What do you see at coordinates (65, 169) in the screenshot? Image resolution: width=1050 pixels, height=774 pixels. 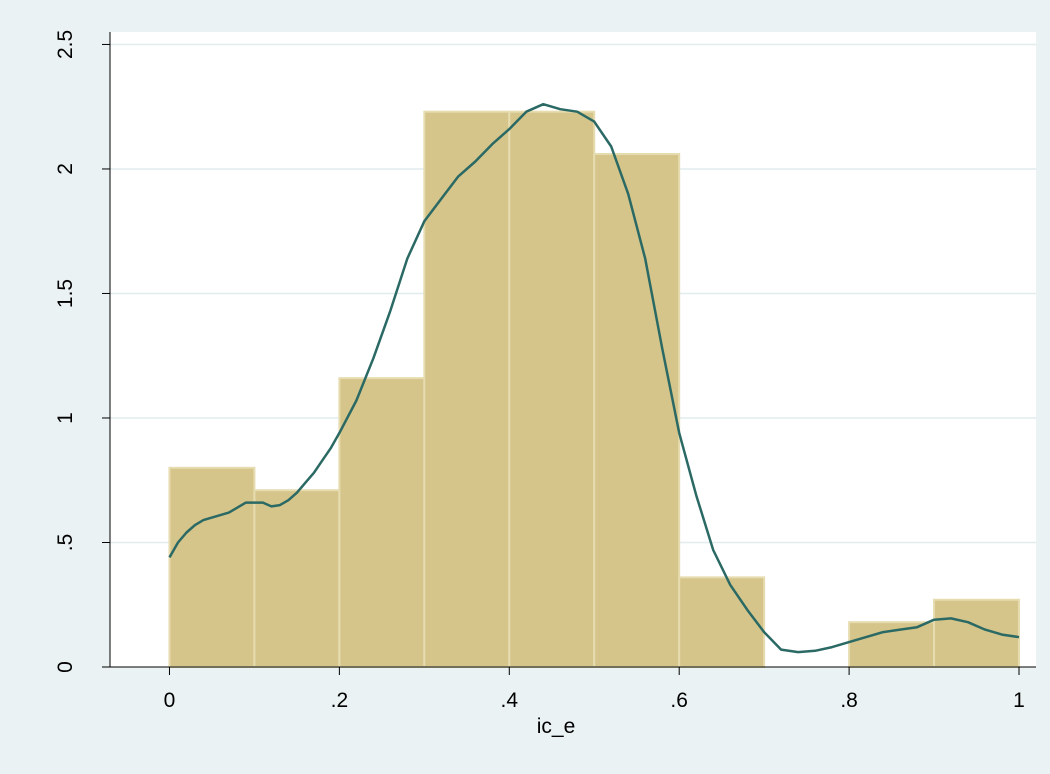 I see `y-tick-label-4: 2` at bounding box center [65, 169].